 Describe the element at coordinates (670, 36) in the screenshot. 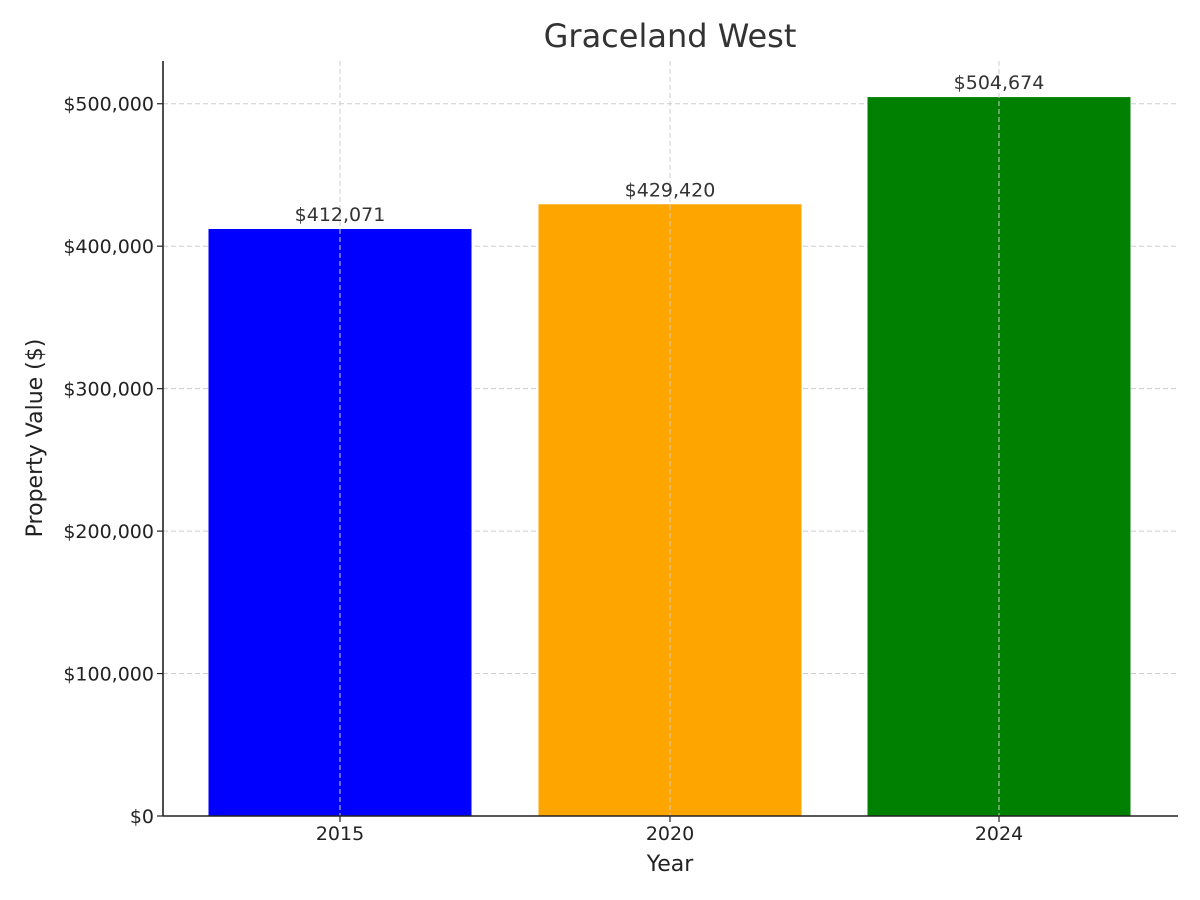

I see `chart-title: Graceland West` at that location.